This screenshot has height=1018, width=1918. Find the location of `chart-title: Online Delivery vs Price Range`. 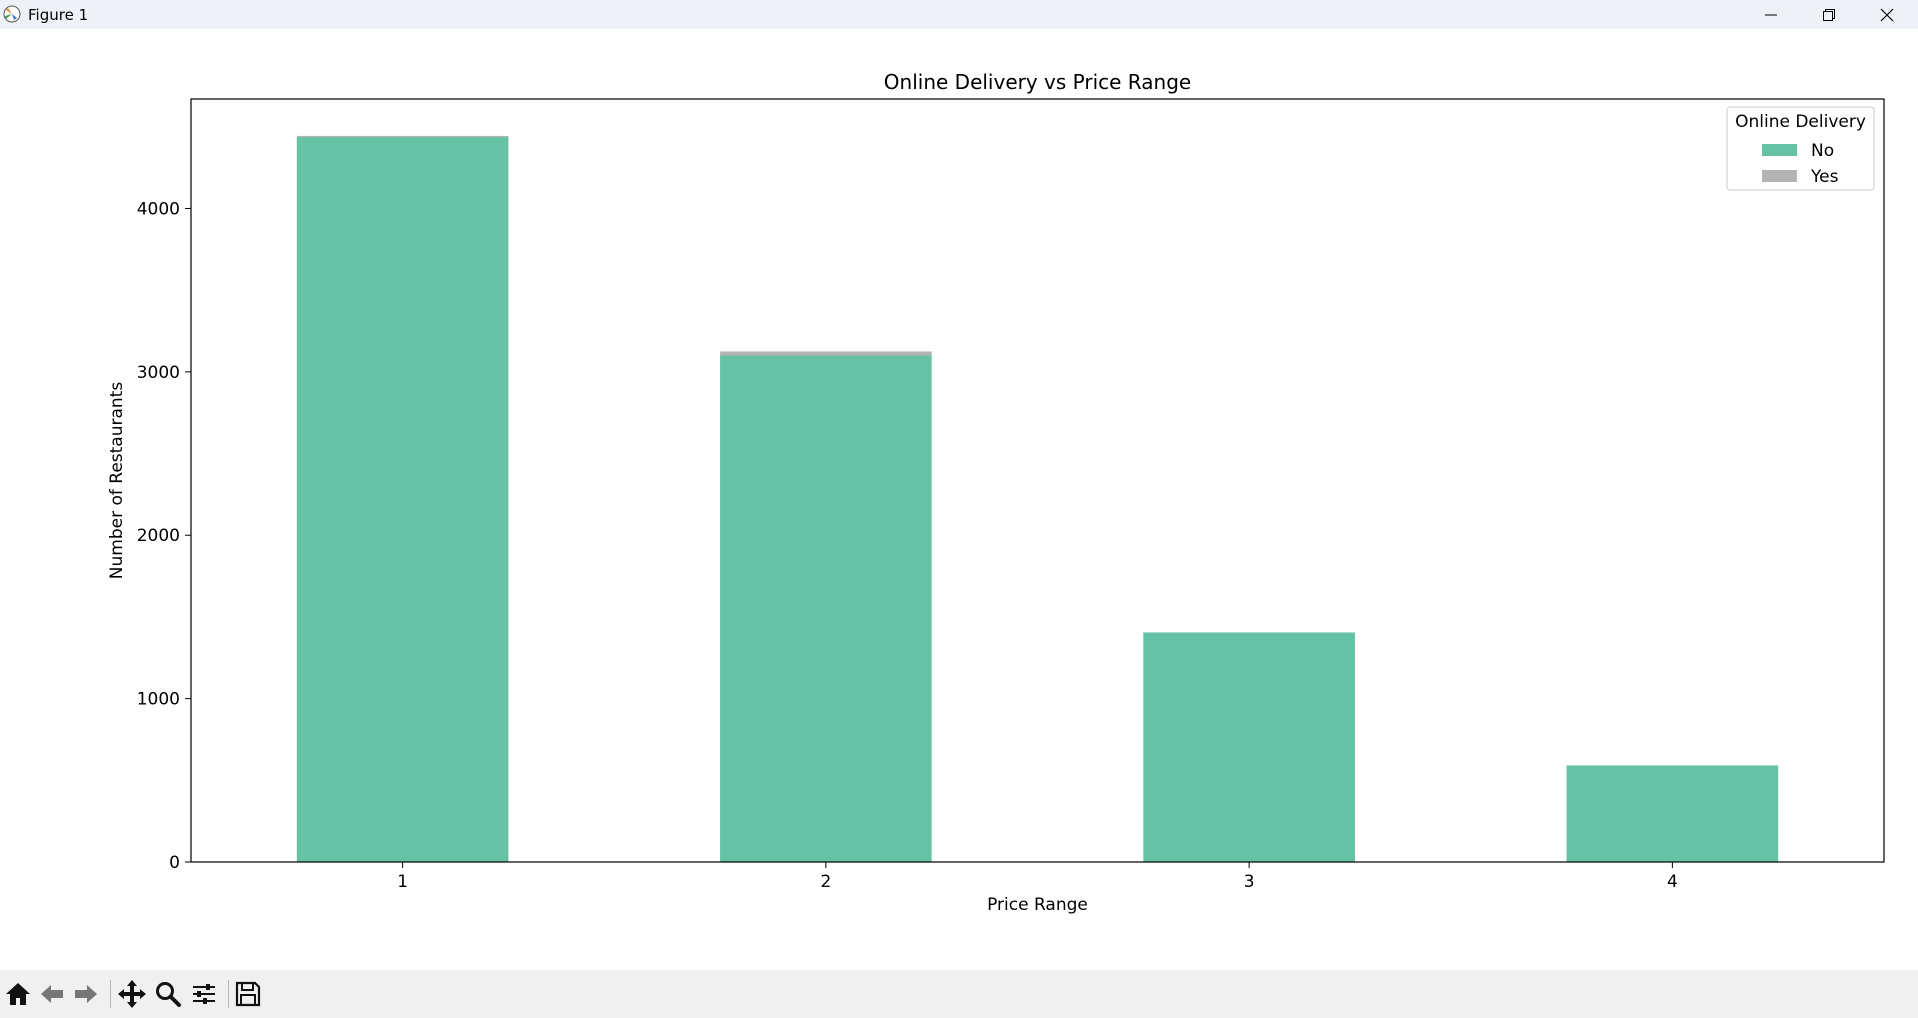

chart-title: Online Delivery vs Price Range is located at coordinates (1037, 82).